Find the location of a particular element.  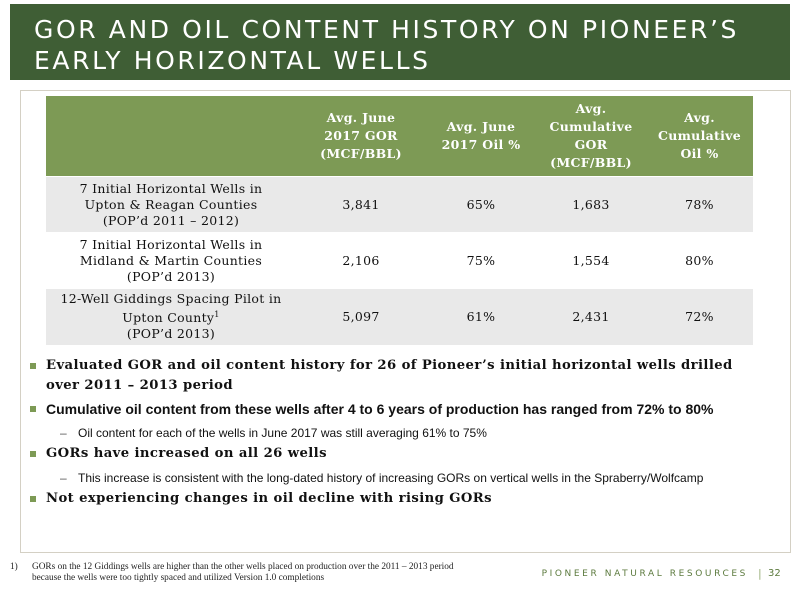

cell-june-oil: 75% is located at coordinates (481, 260).